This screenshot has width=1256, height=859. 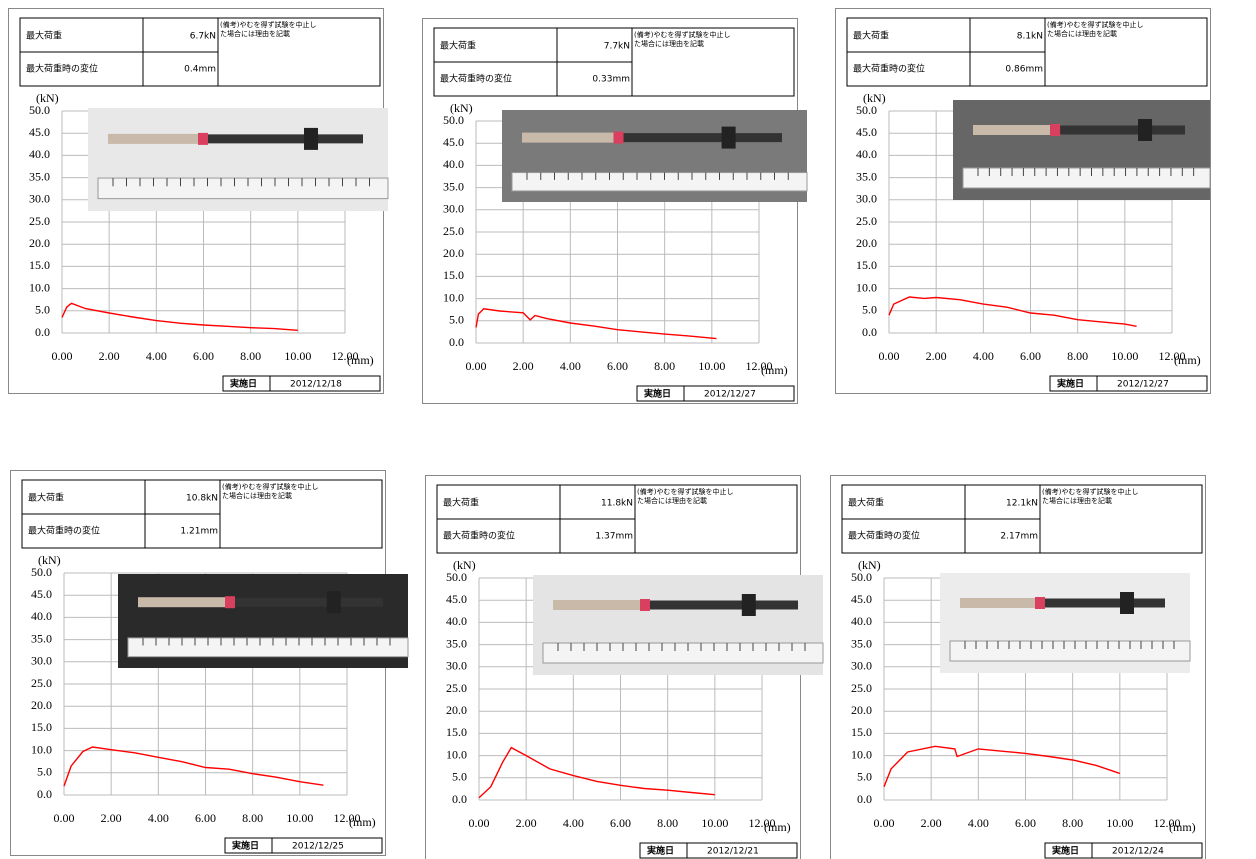 I want to click on y-tick-label: 0.0, so click(x=456, y=342).